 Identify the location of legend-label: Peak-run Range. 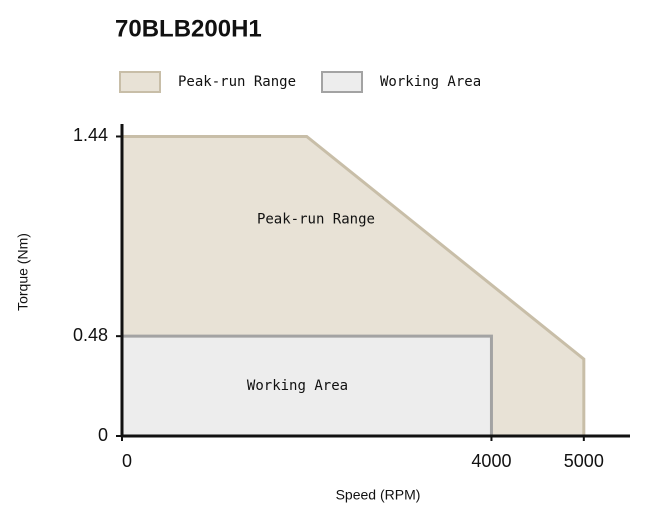
(237, 82).